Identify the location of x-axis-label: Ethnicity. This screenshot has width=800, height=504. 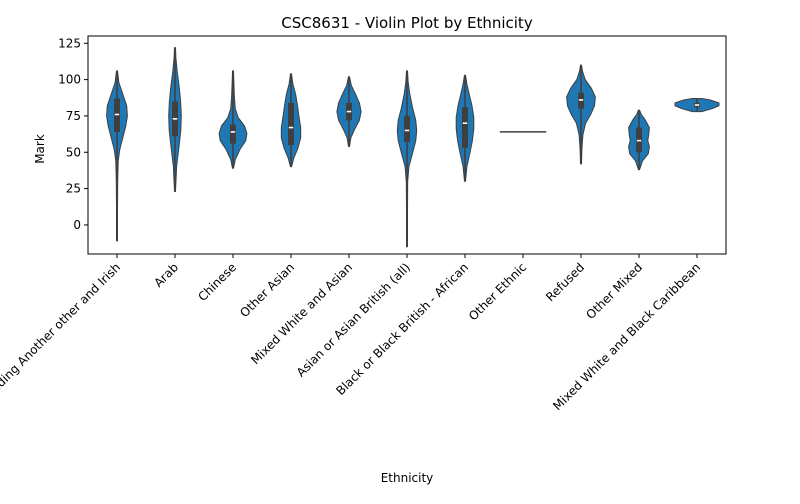
(407, 478).